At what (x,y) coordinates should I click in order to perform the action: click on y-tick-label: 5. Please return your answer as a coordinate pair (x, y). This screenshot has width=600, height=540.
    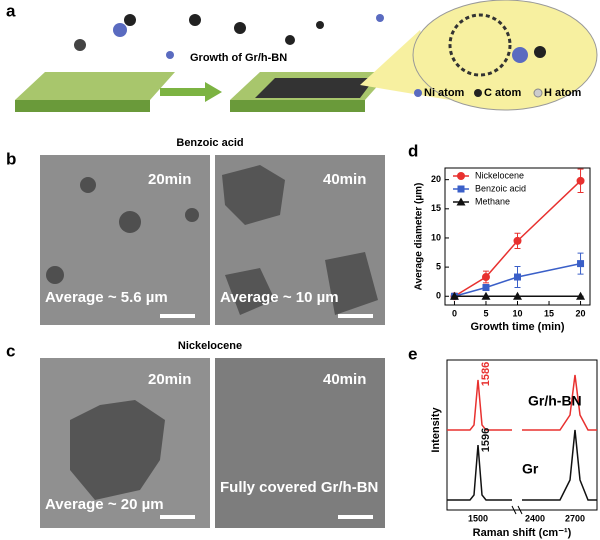
    Looking at the image, I should click on (438, 266).